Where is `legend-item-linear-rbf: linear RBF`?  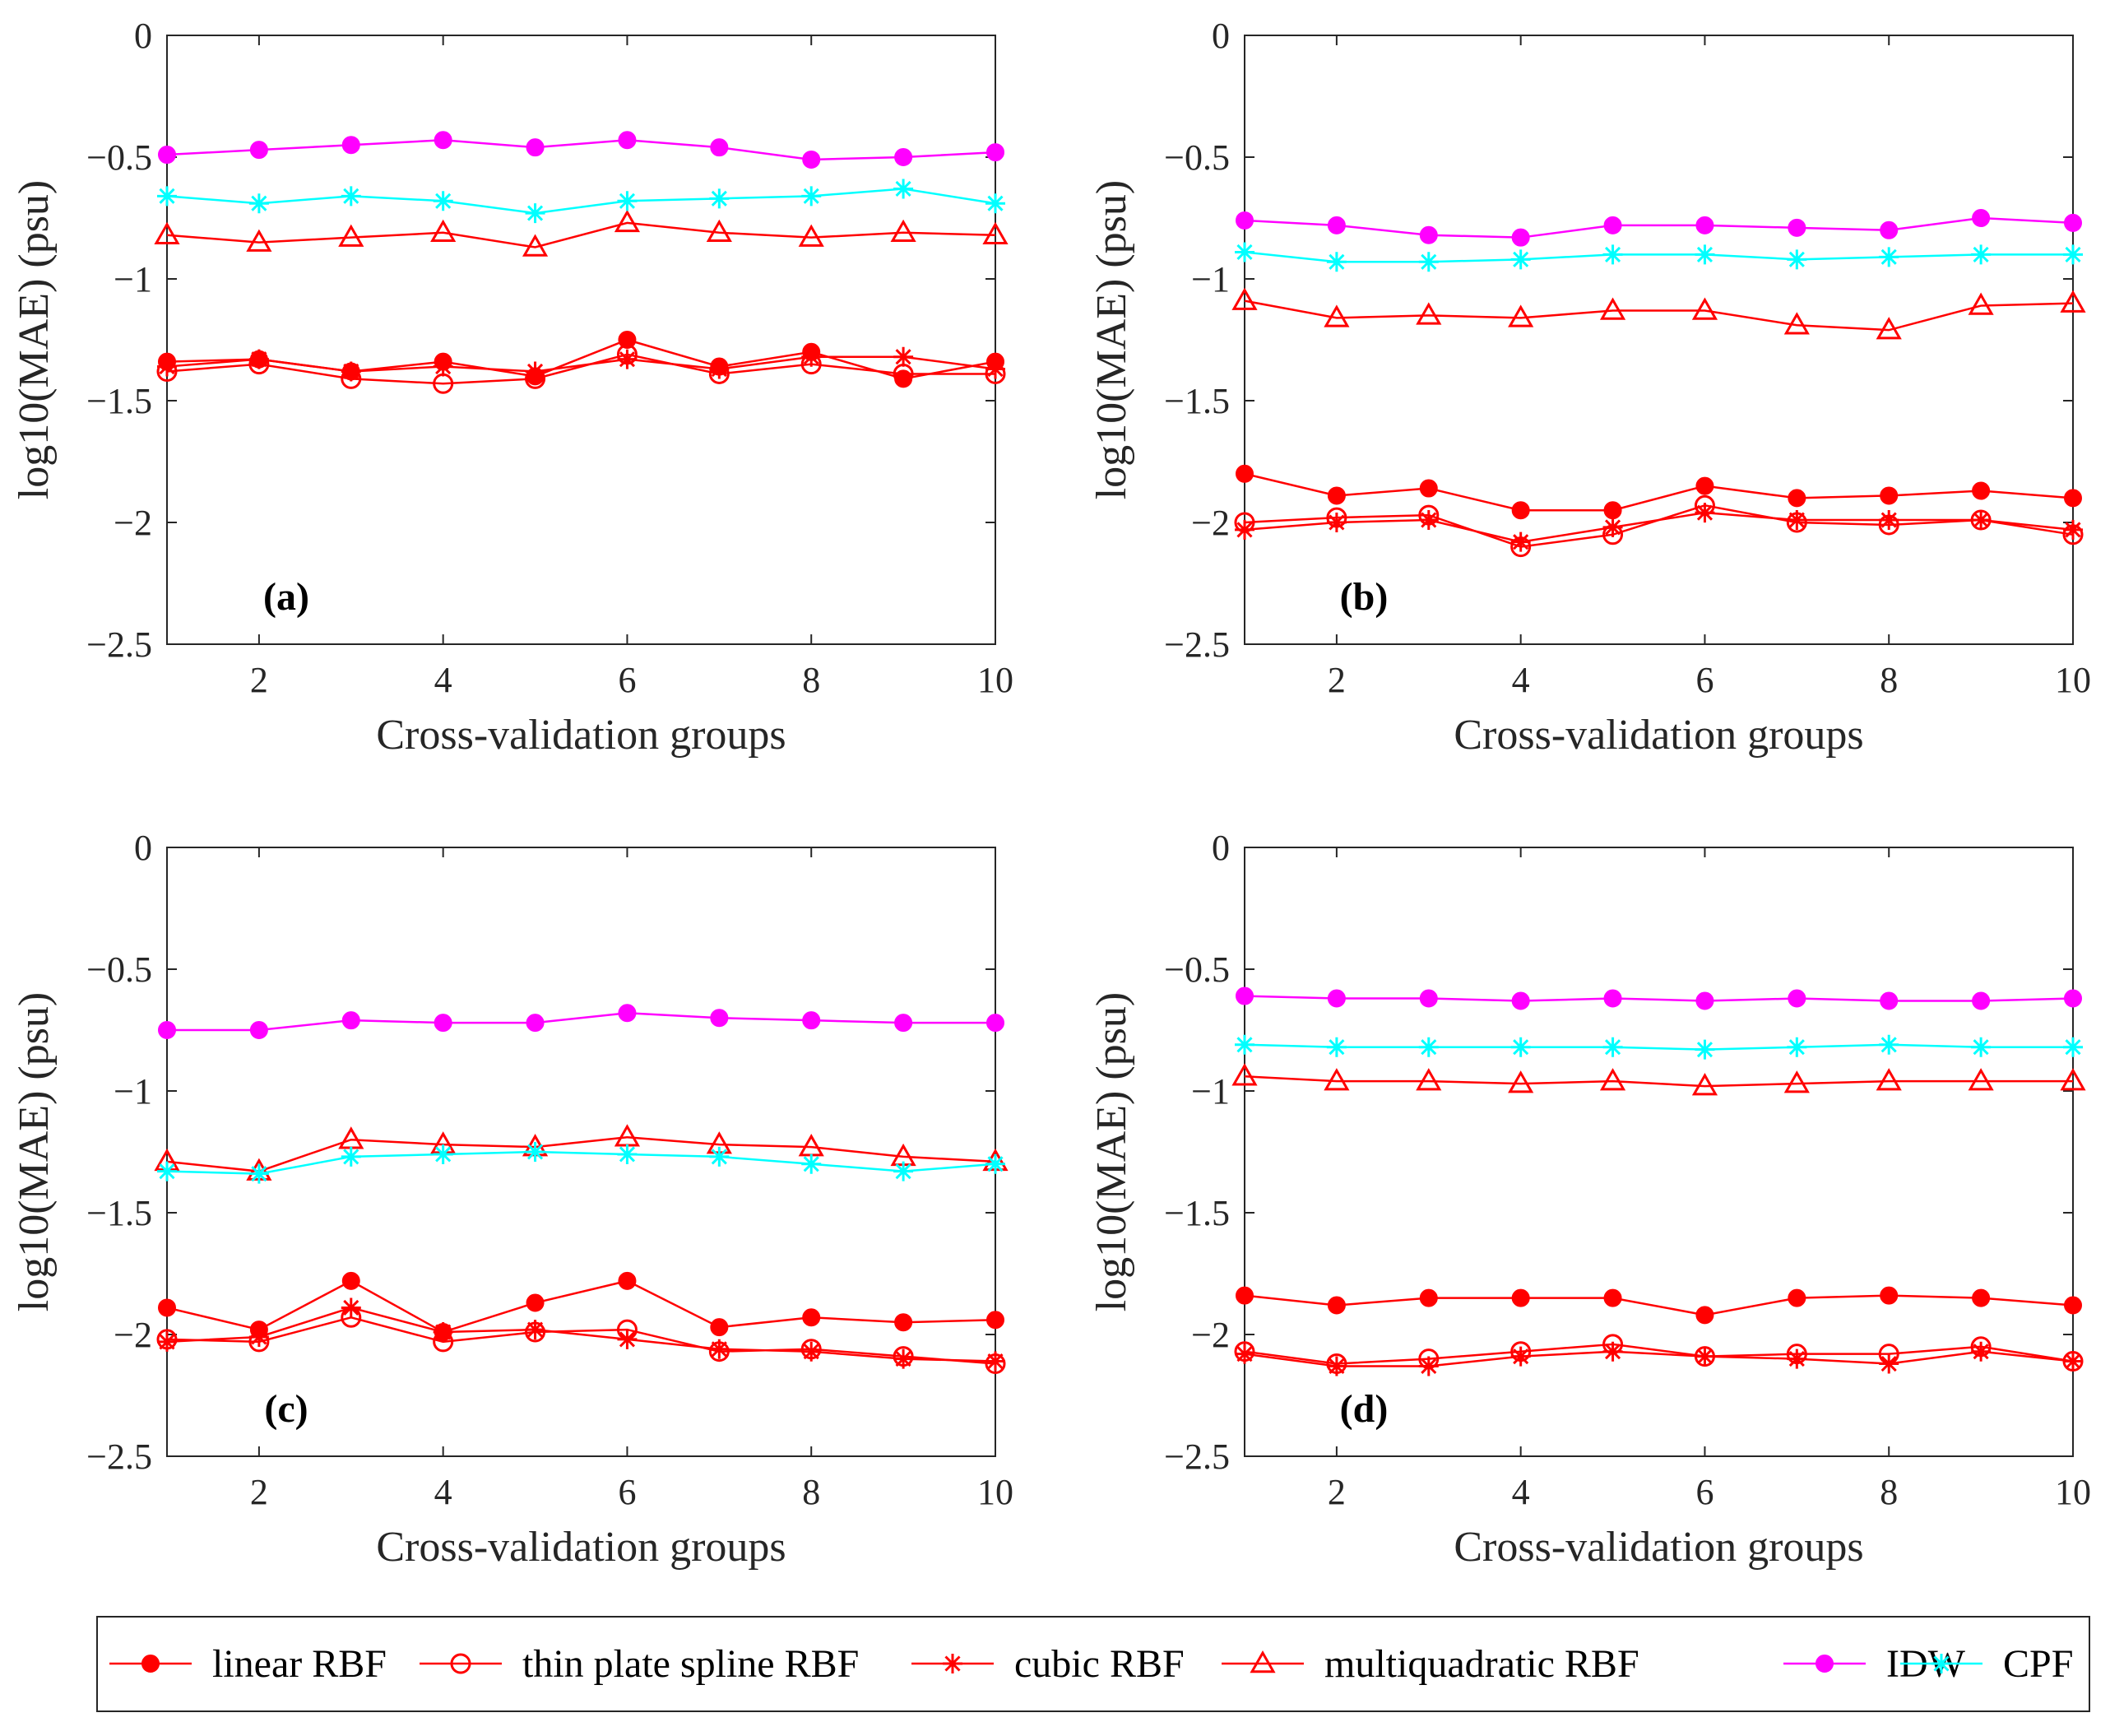 legend-item-linear-rbf: linear RBF is located at coordinates (248, 1664).